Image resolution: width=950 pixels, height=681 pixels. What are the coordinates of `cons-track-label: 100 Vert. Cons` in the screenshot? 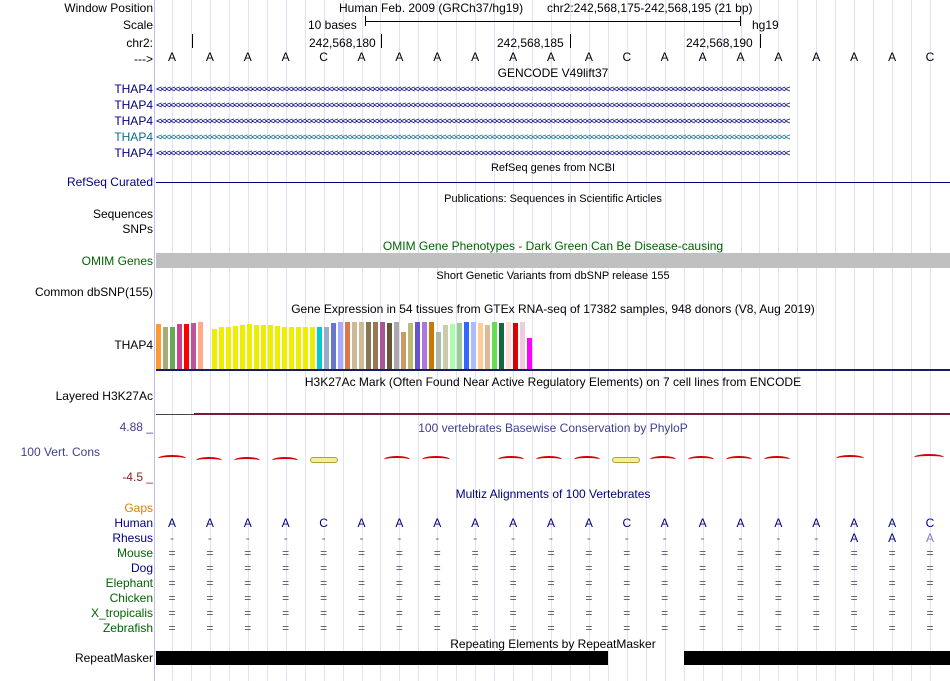 It's located at (60, 452).